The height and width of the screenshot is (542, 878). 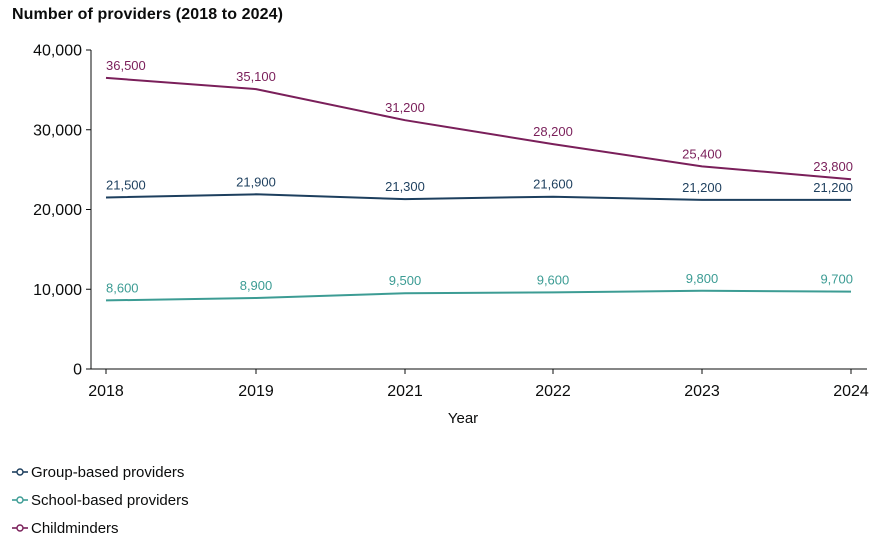 I want to click on y-tick-label: 0, so click(x=77, y=370).